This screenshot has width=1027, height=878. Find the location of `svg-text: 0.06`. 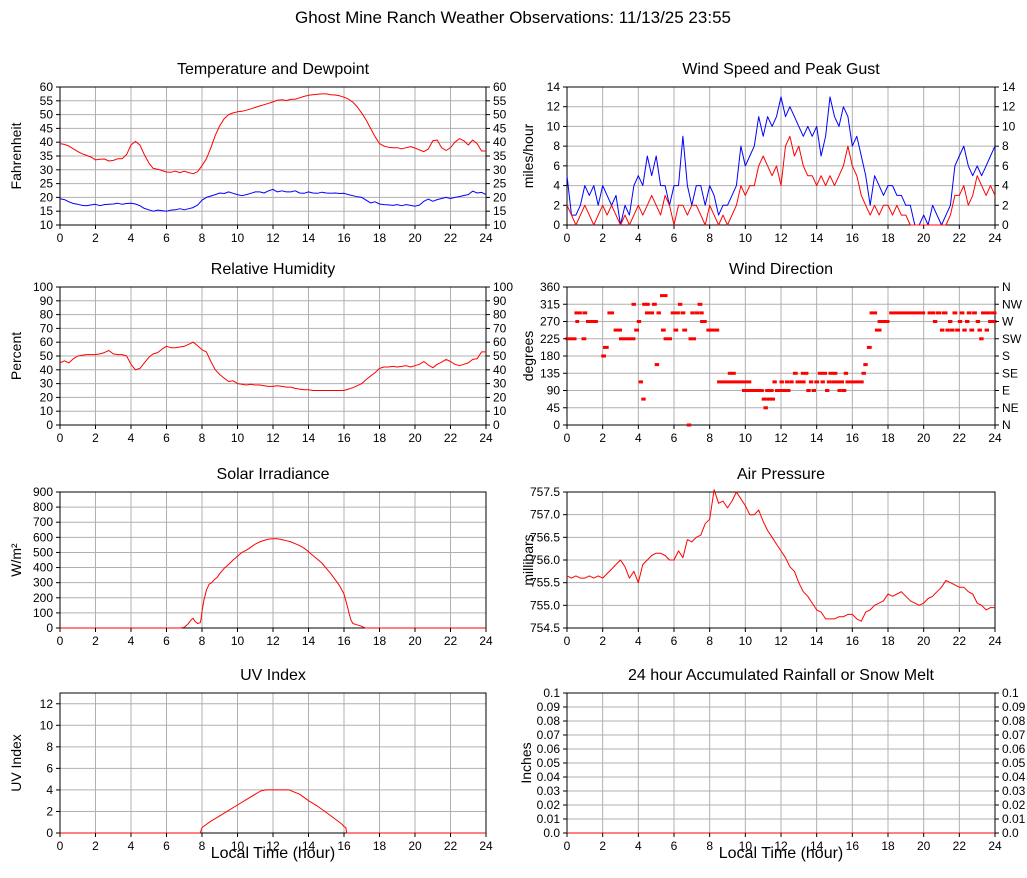

svg-text: 0.06 is located at coordinates (549, 749).